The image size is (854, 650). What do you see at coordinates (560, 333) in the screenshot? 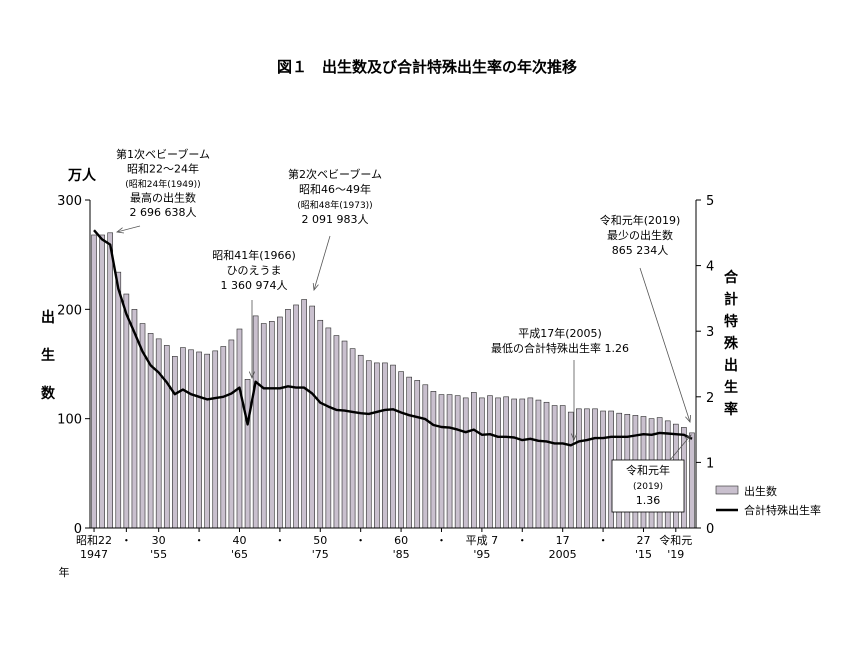
I see `annotation-line: 平成17年(2005)` at bounding box center [560, 333].